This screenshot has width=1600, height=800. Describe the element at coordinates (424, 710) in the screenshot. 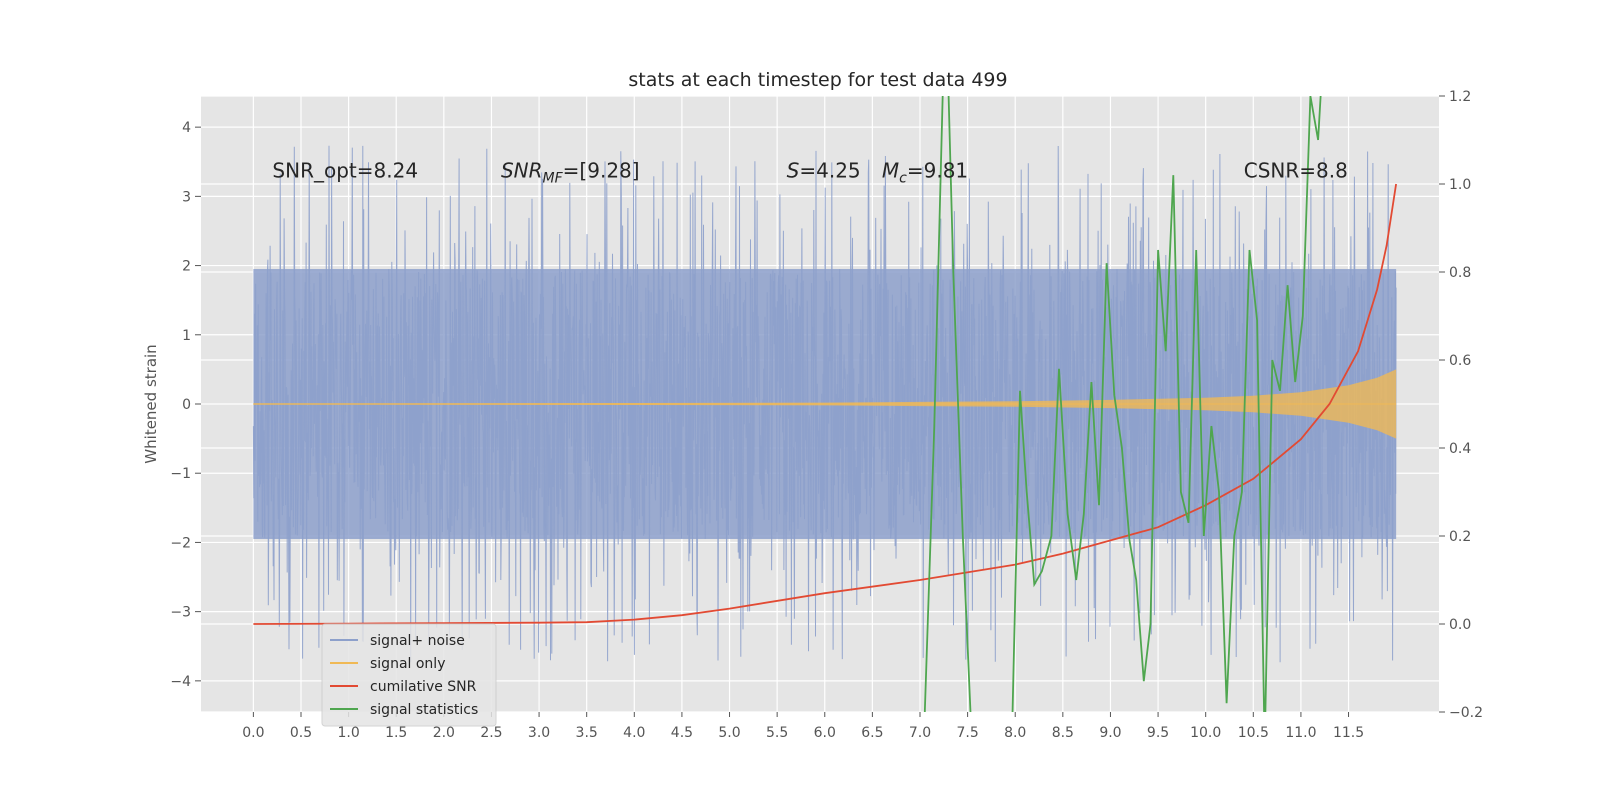

I see `legend-entry: signal statistics` at that location.